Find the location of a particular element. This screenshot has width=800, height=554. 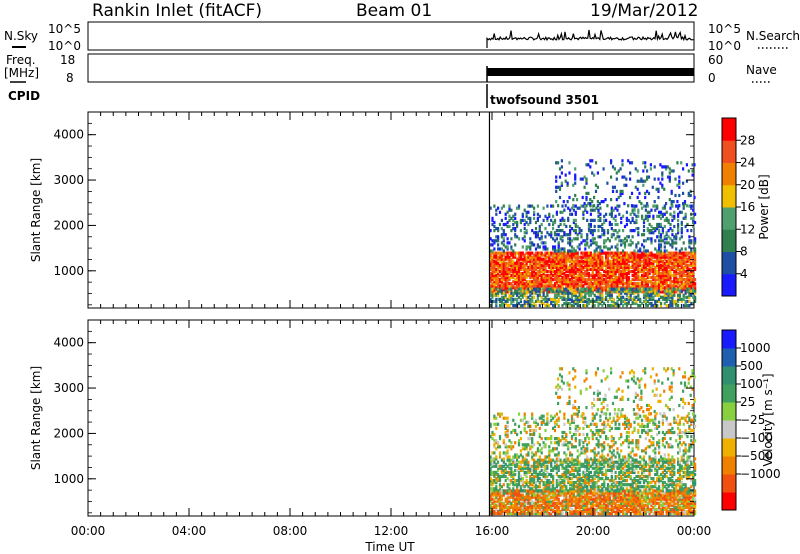

nsky-frame is located at coordinates (391, 36).